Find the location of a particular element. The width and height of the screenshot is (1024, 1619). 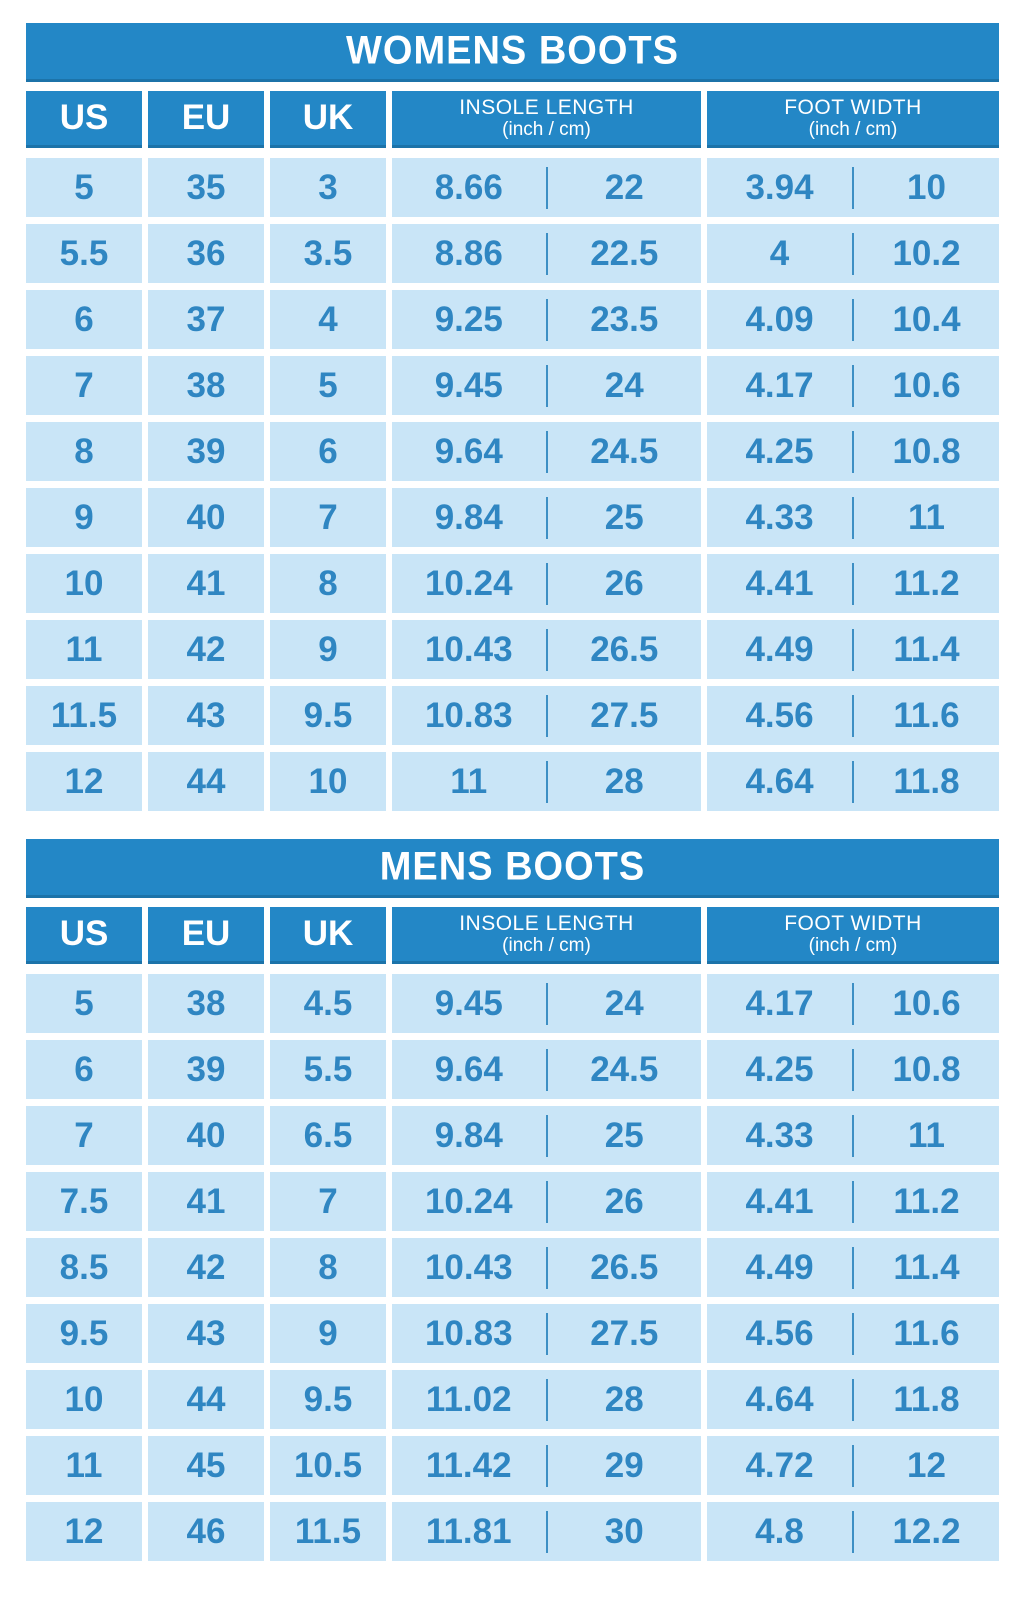

foot-inch-value: 3.94 is located at coordinates (779, 187).